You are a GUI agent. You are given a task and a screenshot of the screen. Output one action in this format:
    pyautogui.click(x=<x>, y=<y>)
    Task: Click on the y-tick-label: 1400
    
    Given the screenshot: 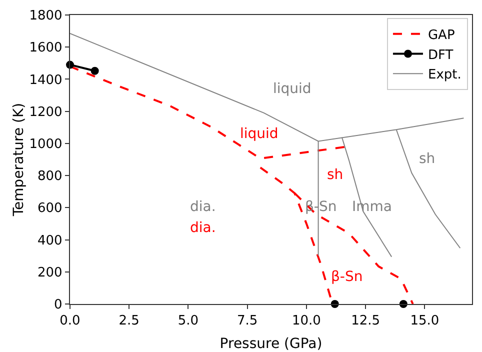 What is the action you would take?
    pyautogui.click(x=45, y=80)
    